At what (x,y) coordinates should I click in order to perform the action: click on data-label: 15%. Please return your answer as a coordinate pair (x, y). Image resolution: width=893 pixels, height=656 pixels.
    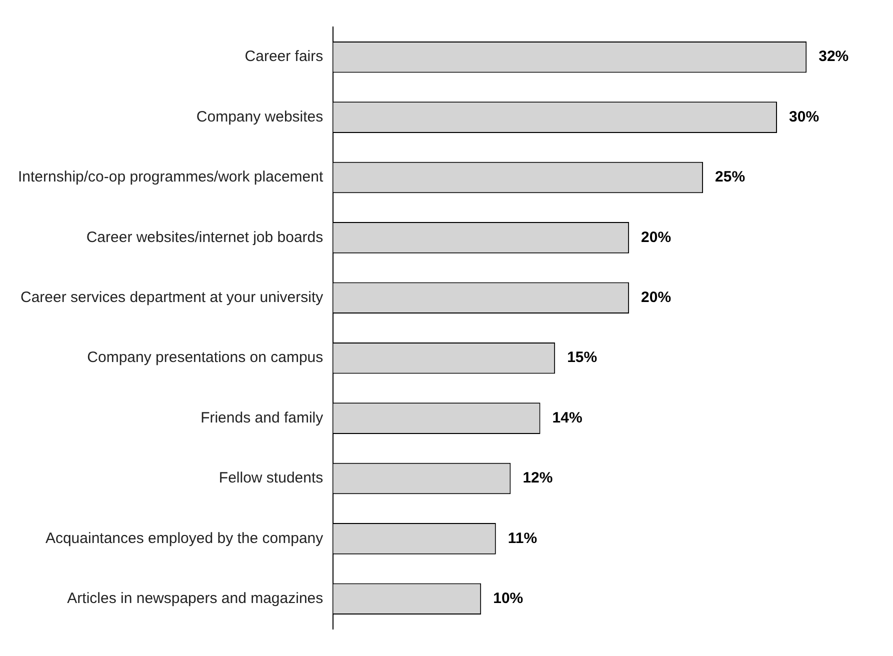
    Looking at the image, I should click on (582, 357).